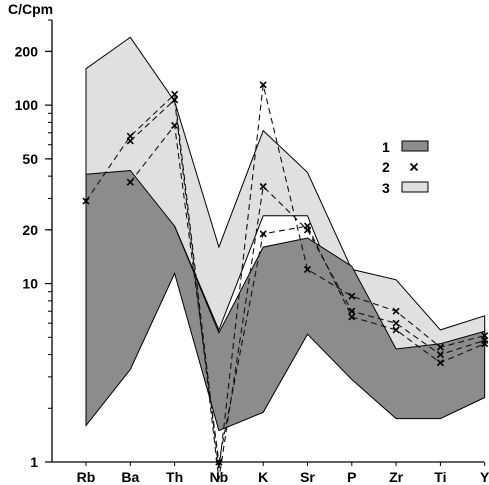 The image size is (489, 485). Describe the element at coordinates (30, 159) in the screenshot. I see `y-tick-label: 50` at that location.